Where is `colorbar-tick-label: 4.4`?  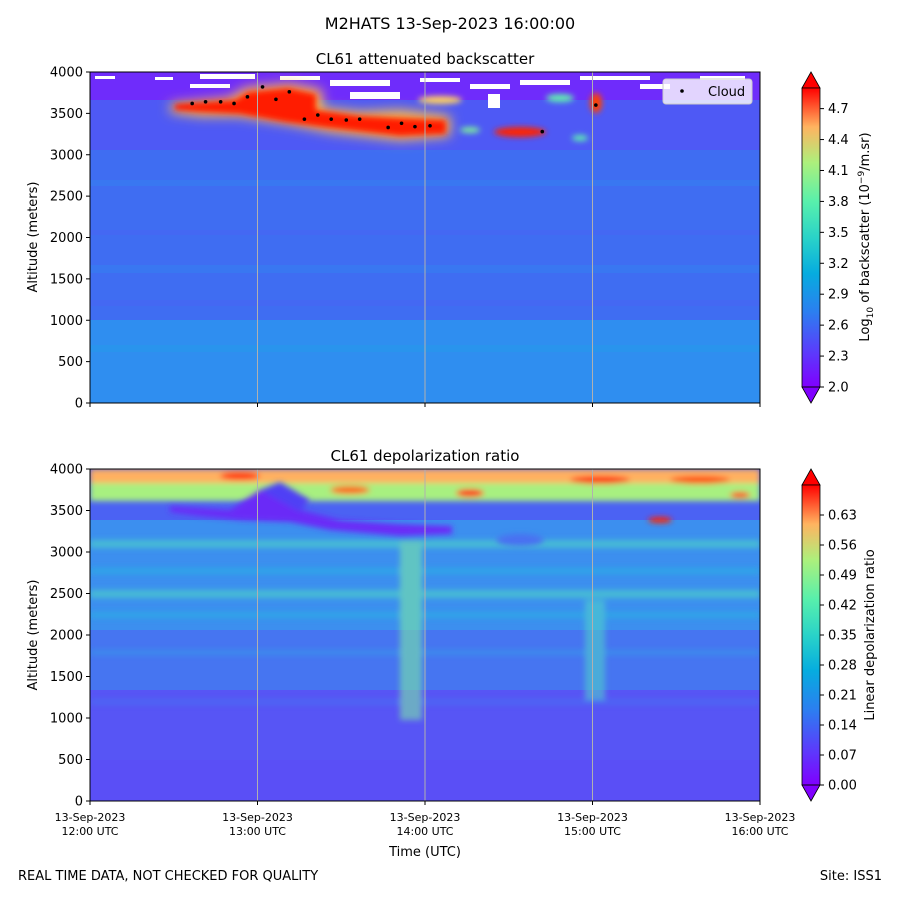
colorbar-tick-label: 4.4 is located at coordinates (838, 140).